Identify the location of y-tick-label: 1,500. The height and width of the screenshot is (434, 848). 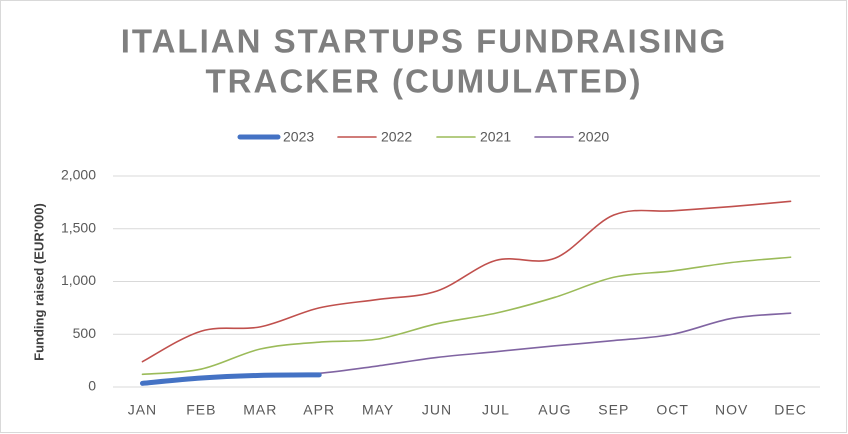
(78, 227).